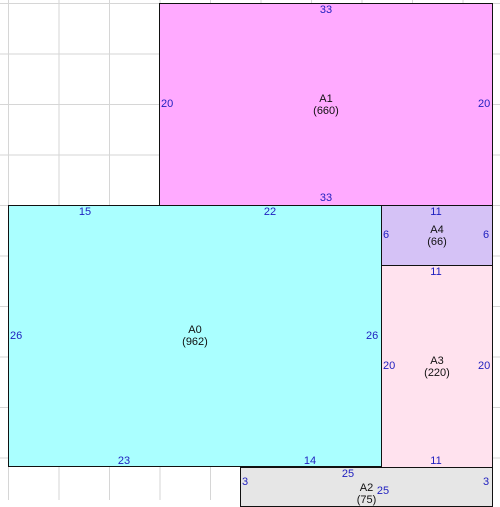  I want to click on area-a1-label: A1 (660), so click(326, 105).